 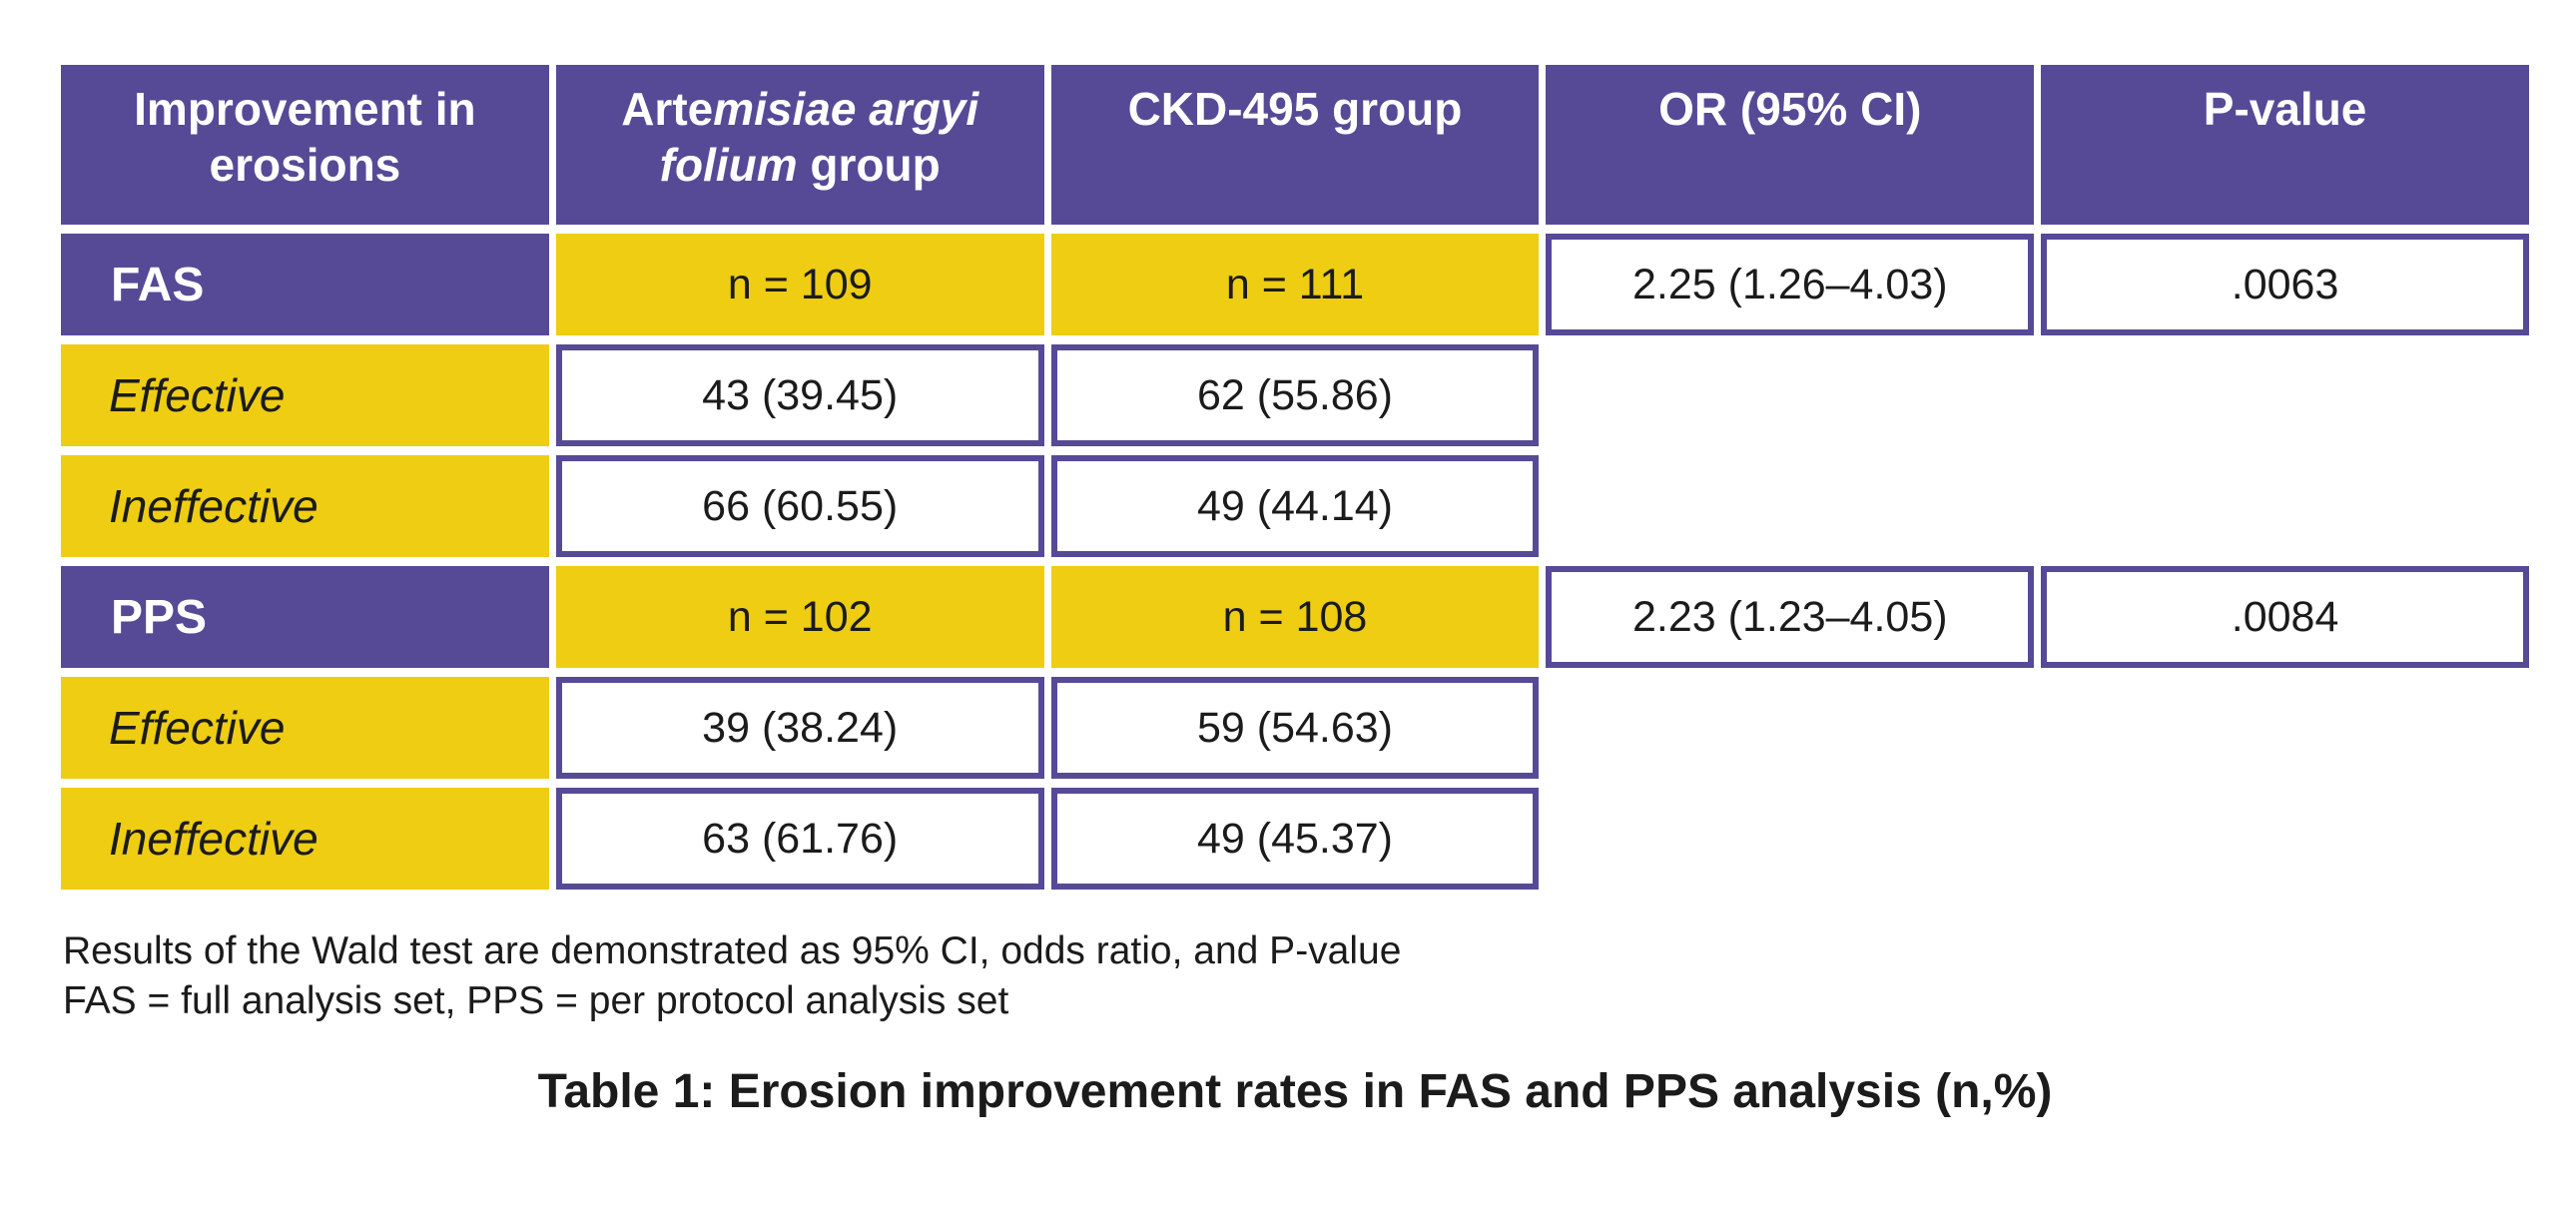 What do you see at coordinates (1790, 145) in the screenshot?
I see `header-or-ci: OR (95% CI)` at bounding box center [1790, 145].